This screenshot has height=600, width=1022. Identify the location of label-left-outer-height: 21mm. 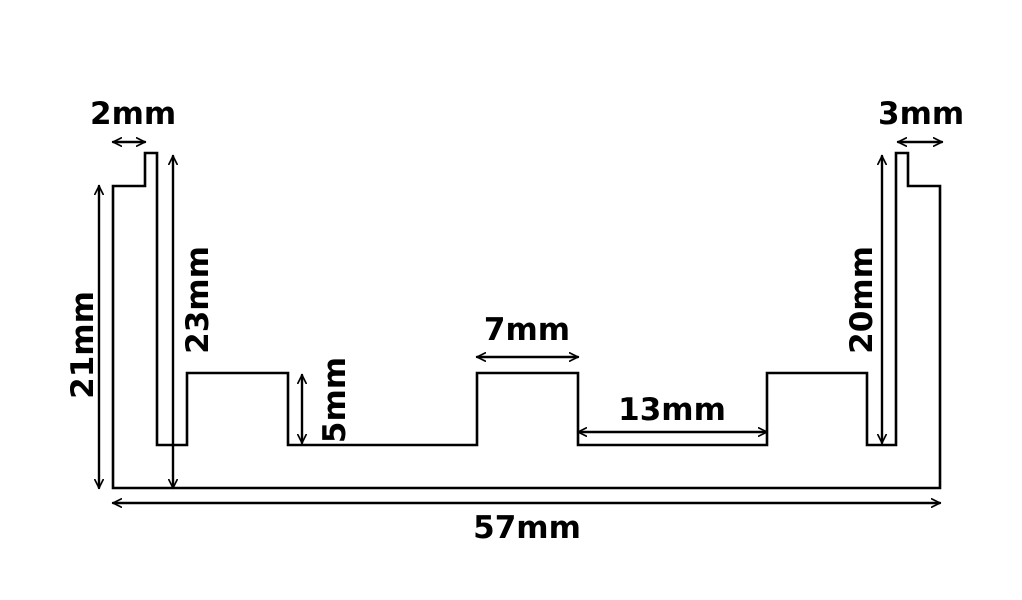
(83, 345).